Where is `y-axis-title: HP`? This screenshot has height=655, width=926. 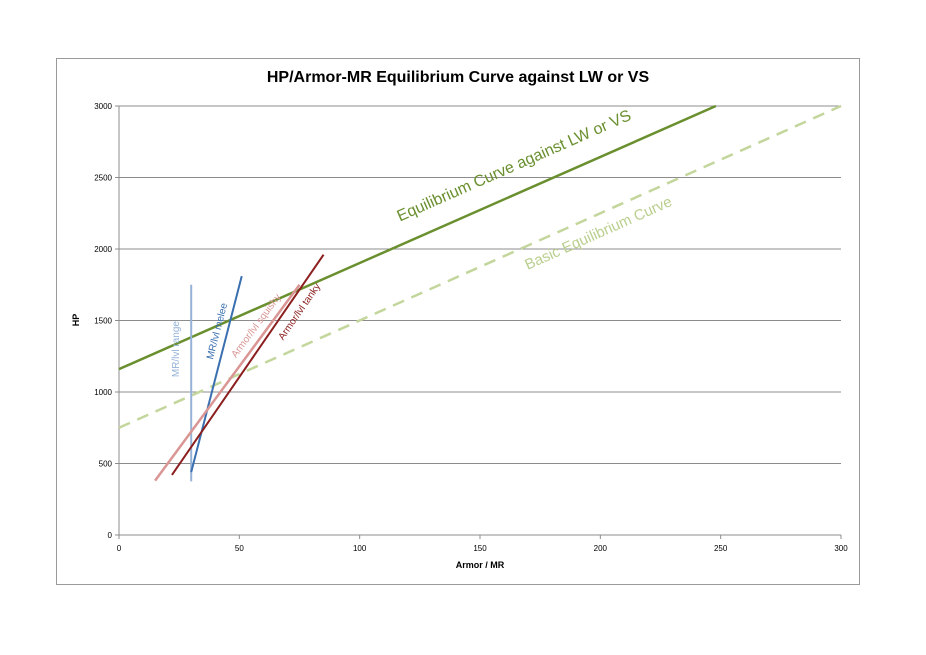
y-axis-title: HP is located at coordinates (76, 320).